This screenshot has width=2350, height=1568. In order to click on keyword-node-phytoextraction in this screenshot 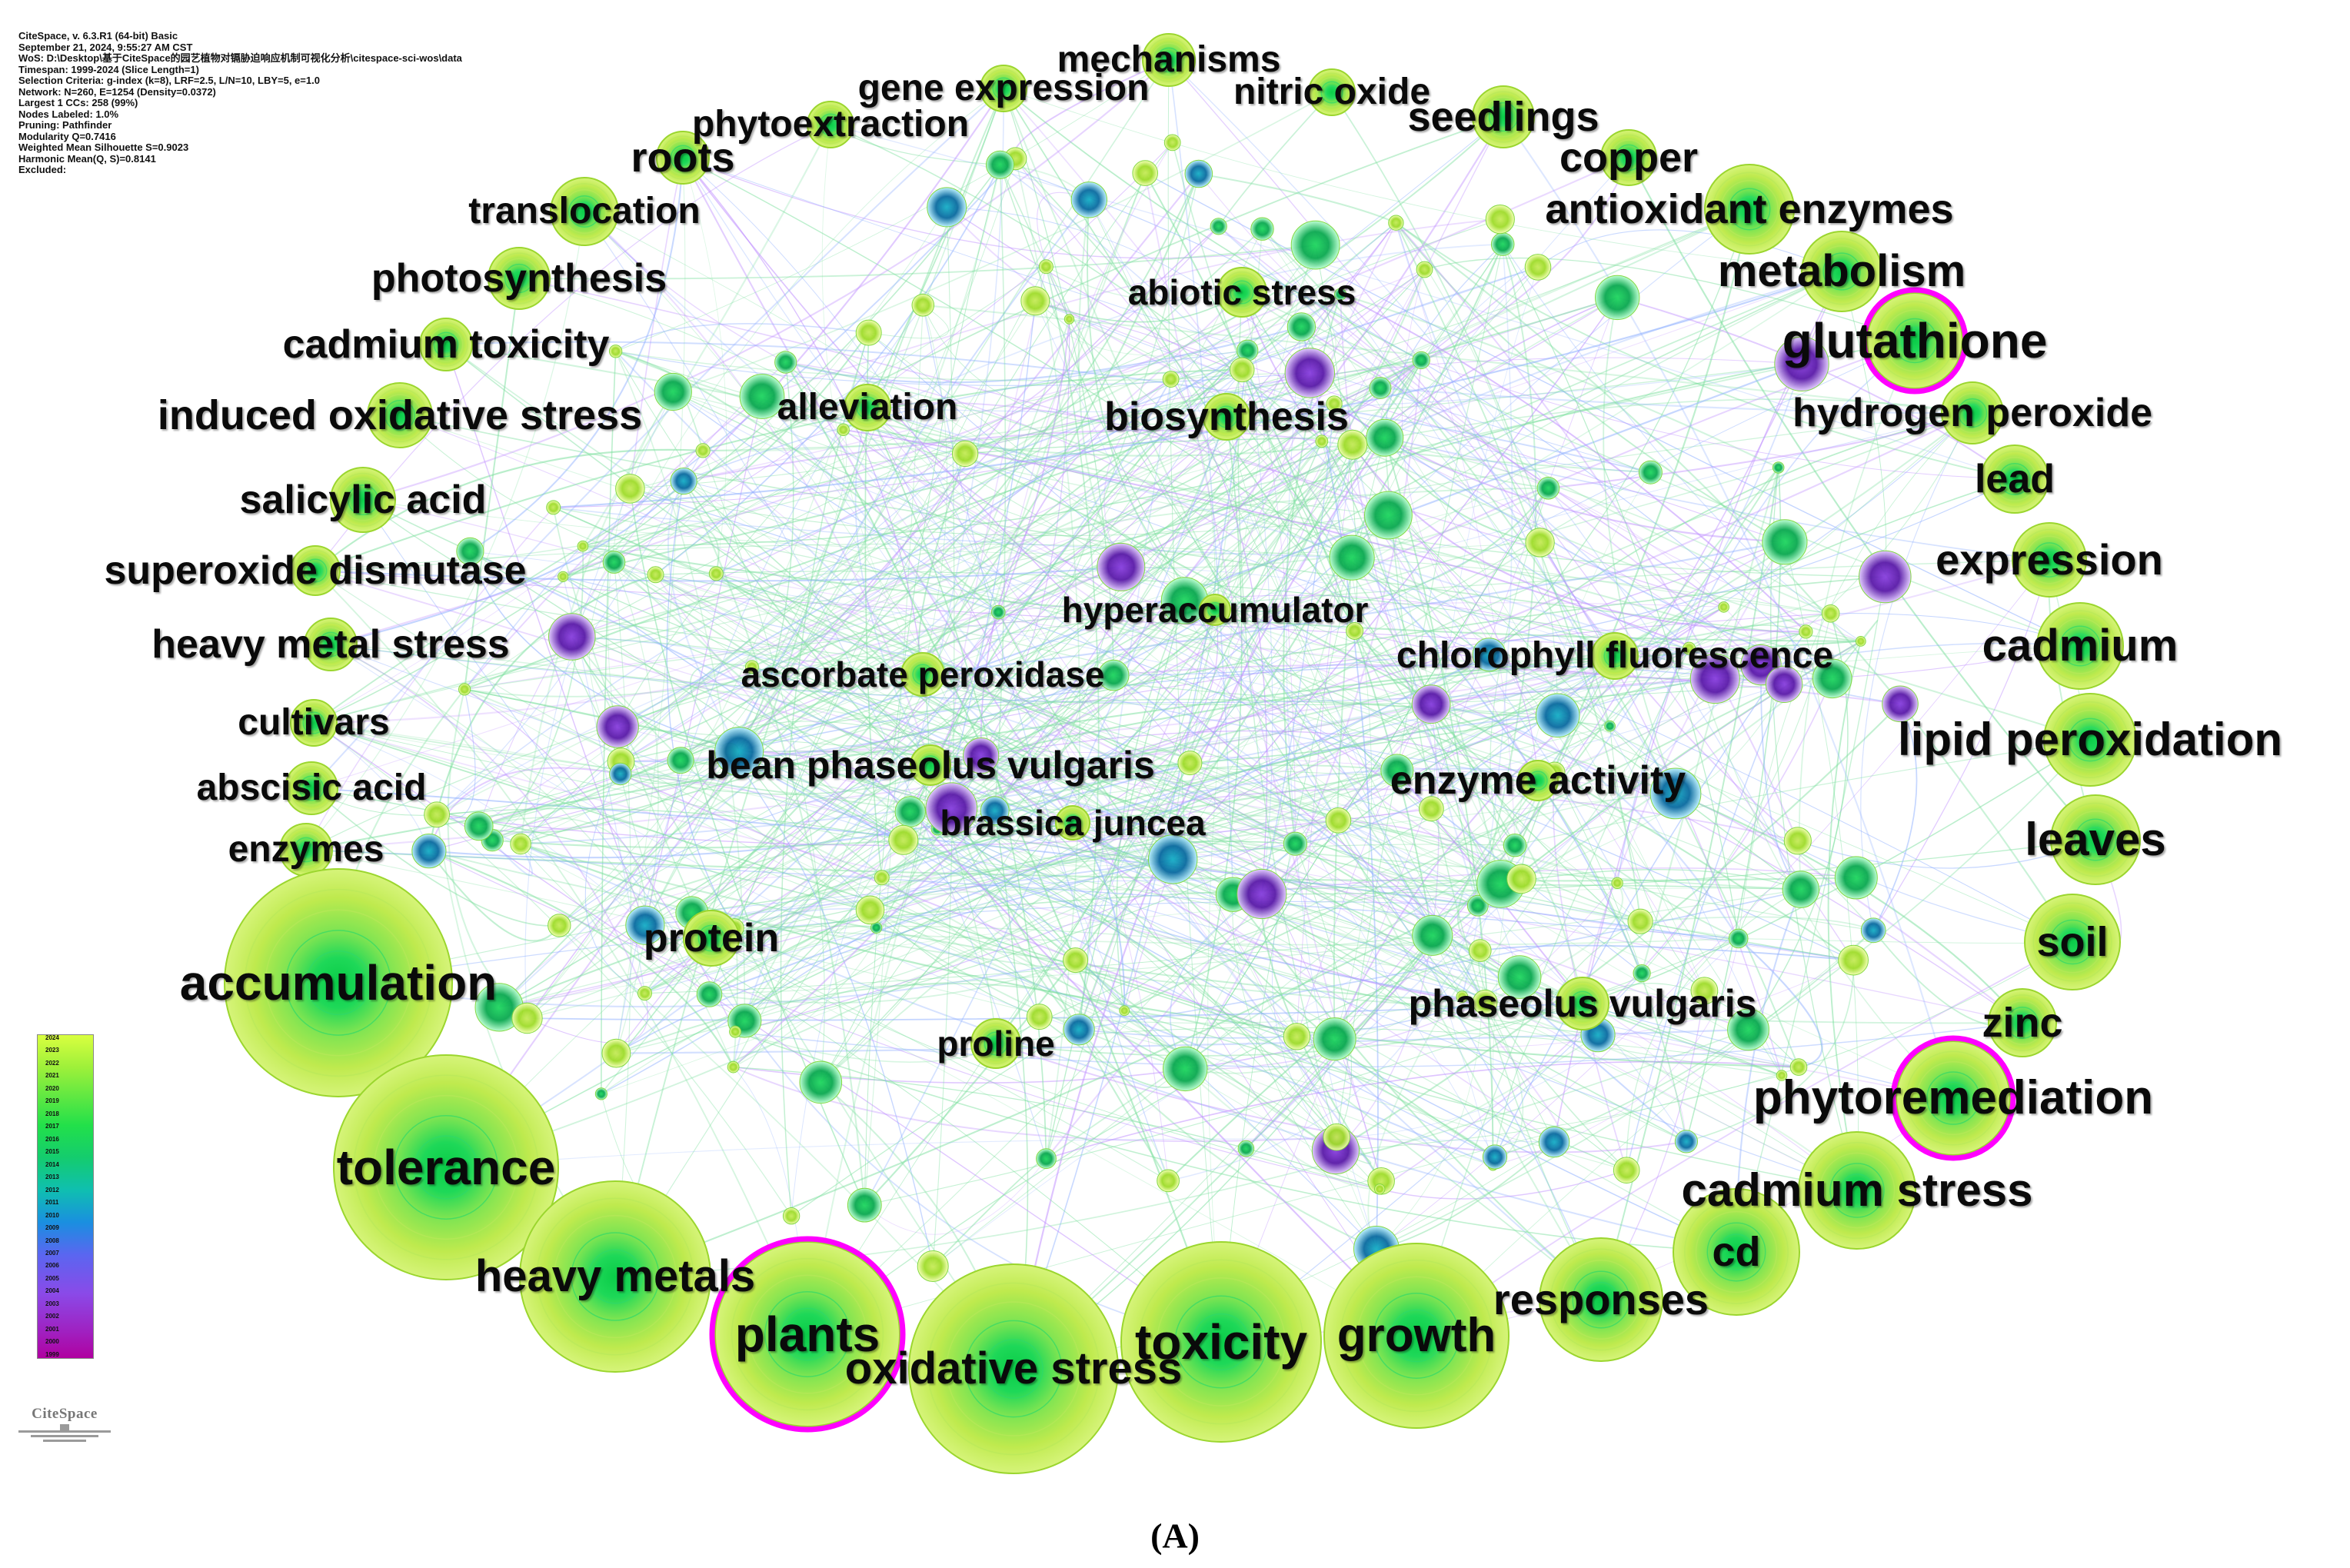, I will do `click(830, 125)`.